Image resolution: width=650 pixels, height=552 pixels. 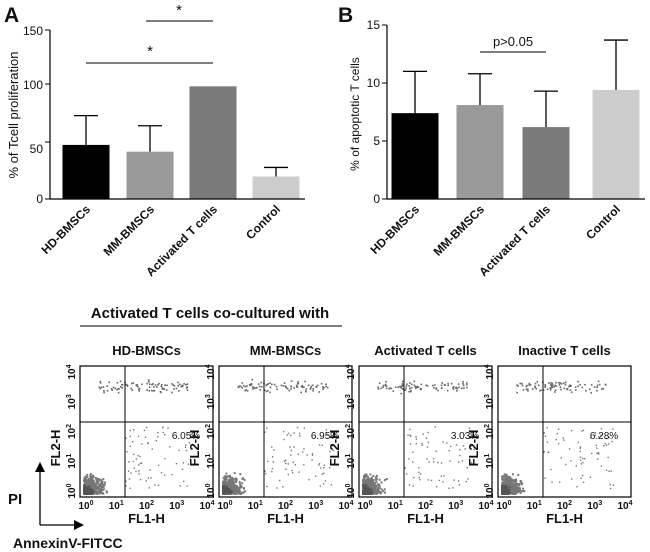 I want to click on annexin-label: AnnexinV-FITCC, so click(x=68, y=543).